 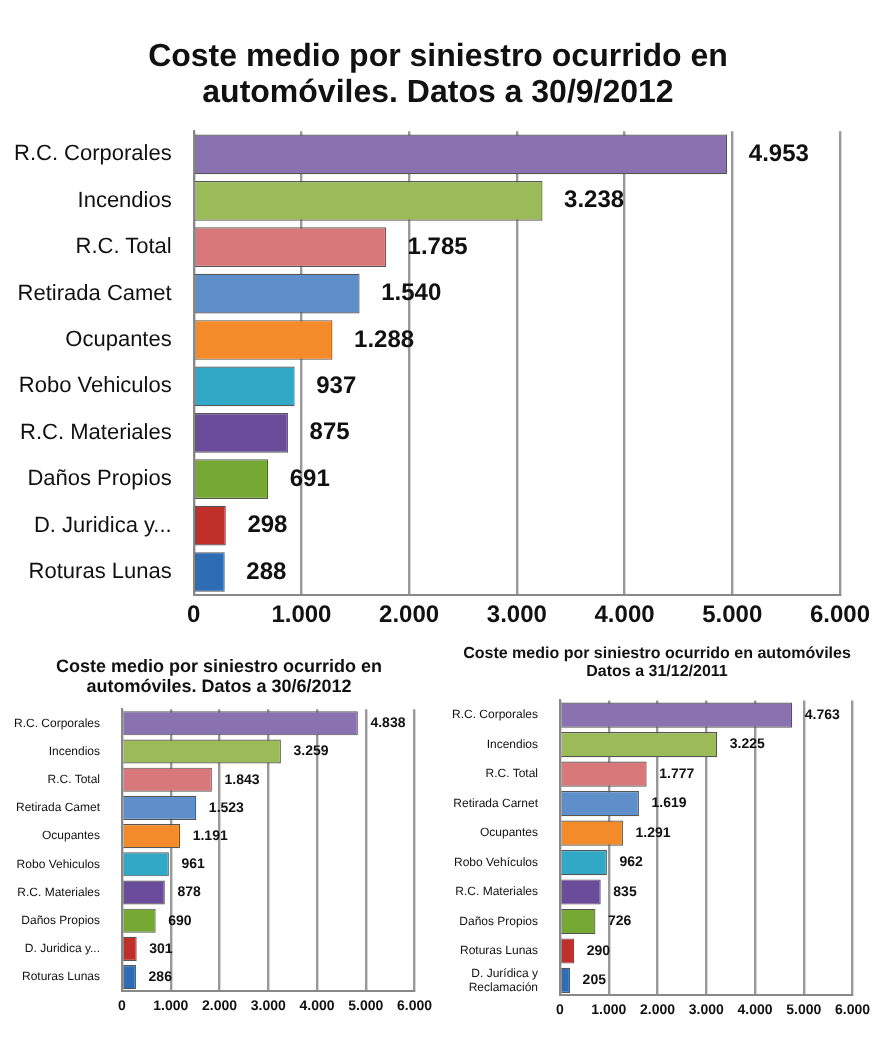 I want to click on y-tick-label: Retirada Camet, so click(x=94, y=293).